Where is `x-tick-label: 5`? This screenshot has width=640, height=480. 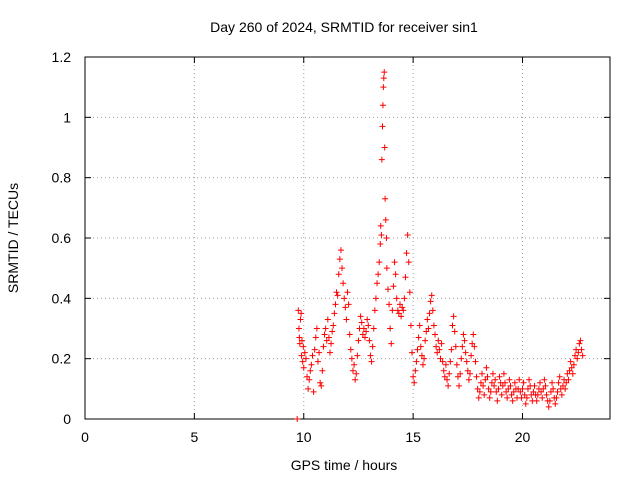 x-tick-label: 5 is located at coordinates (194, 437).